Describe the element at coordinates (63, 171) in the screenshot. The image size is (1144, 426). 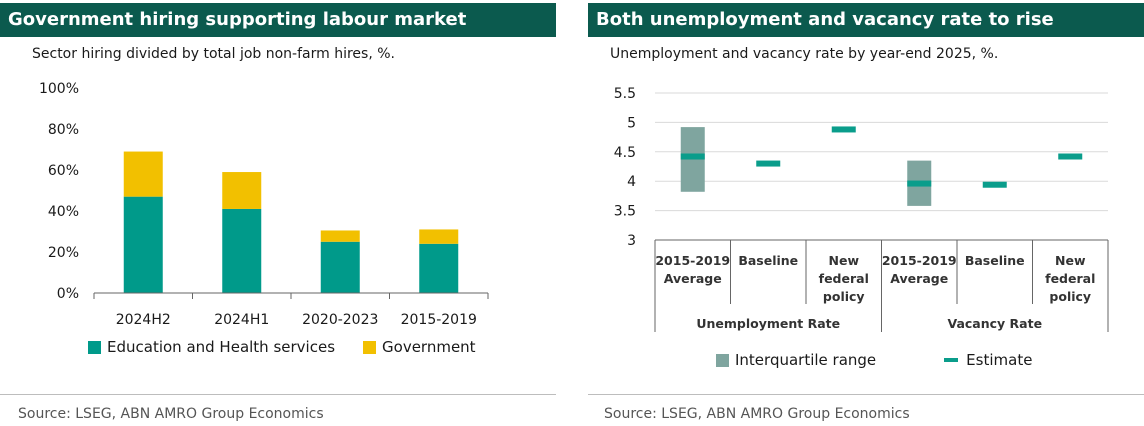
I see `y-tick-label: 60%` at that location.